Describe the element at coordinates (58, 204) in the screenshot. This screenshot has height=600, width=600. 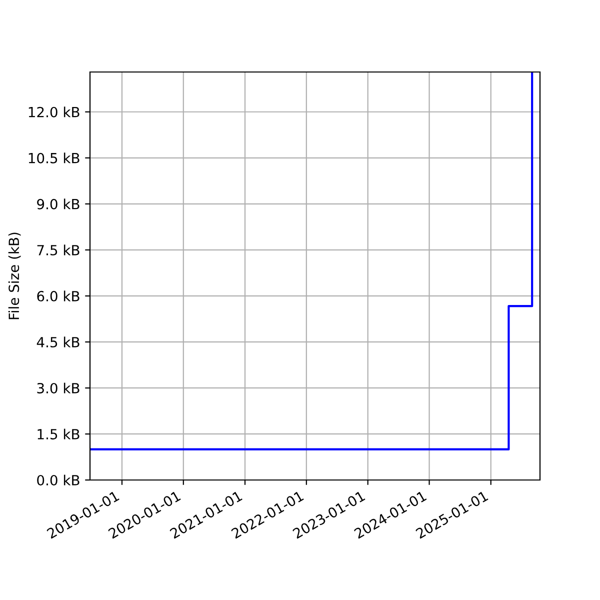
I see `y-tick-label: 9.0 kB` at that location.